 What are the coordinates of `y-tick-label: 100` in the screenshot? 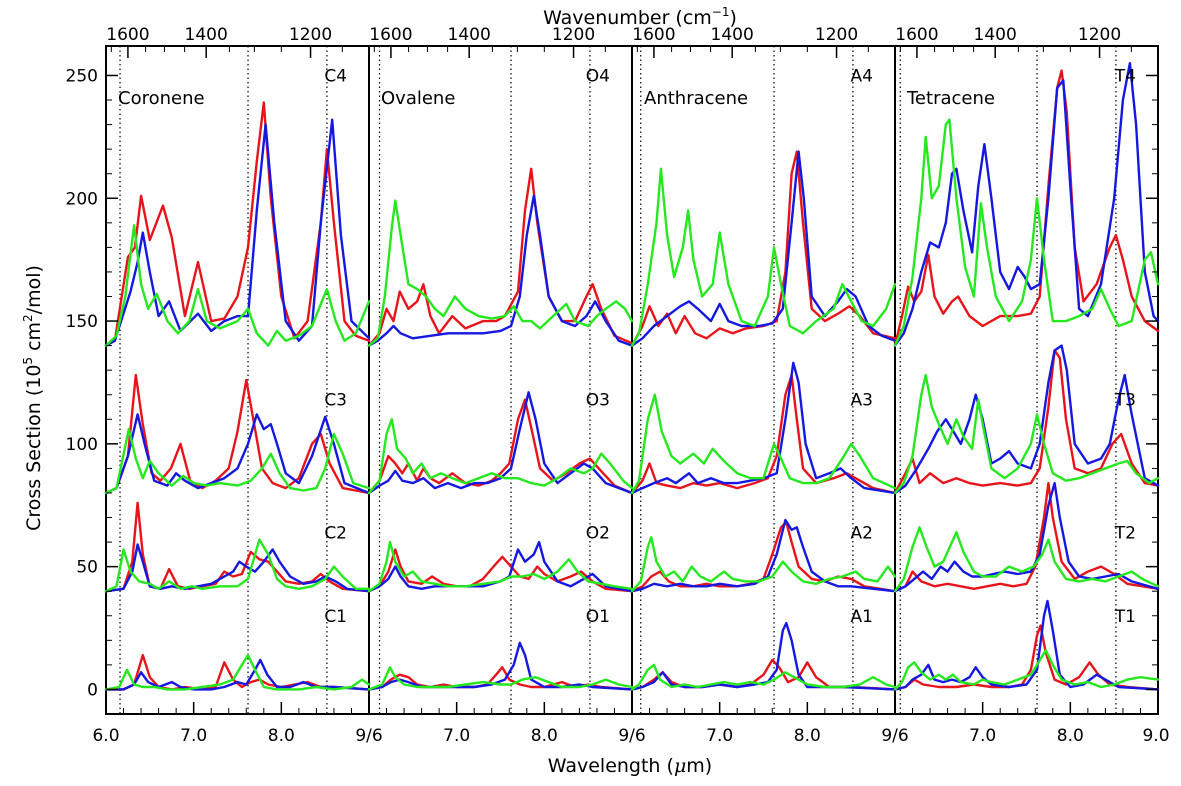 It's located at (82, 445).